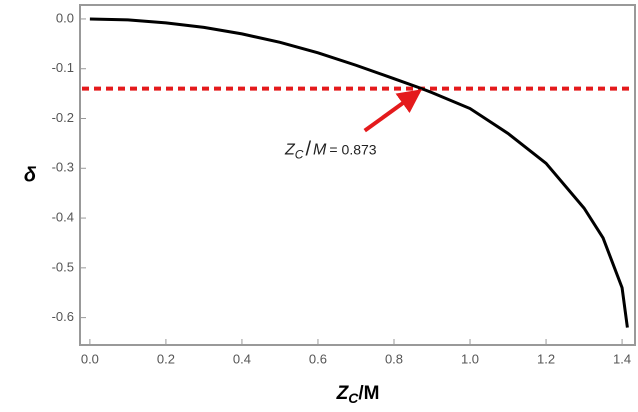 Image resolution: width=638 pixels, height=412 pixels. Describe the element at coordinates (242, 358) in the screenshot. I see `x-tick-label: 0.4` at that location.